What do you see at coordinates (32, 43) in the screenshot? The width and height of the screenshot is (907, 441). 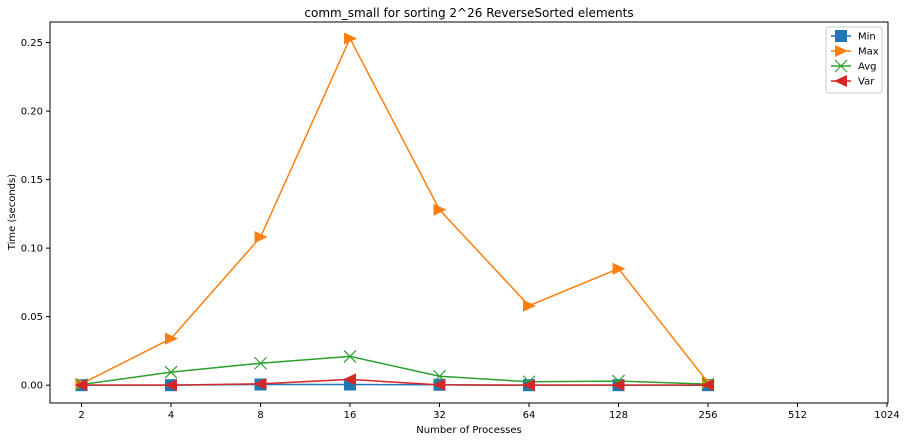 I see `y-tick-label: 0.25` at bounding box center [32, 43].